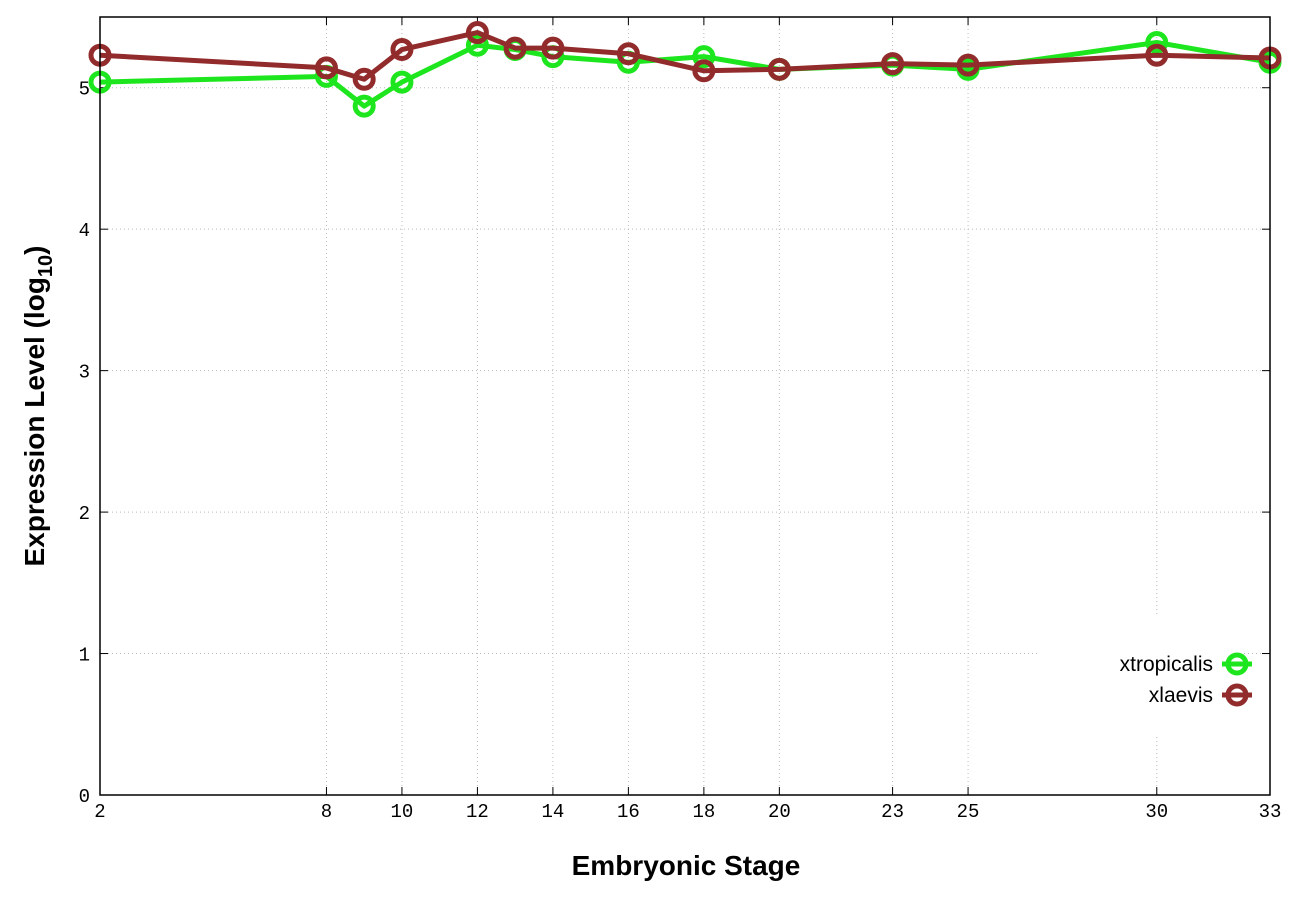 The height and width of the screenshot is (907, 1296). Describe the element at coordinates (628, 812) in the screenshot. I see `x-tick-label: 16` at that location.